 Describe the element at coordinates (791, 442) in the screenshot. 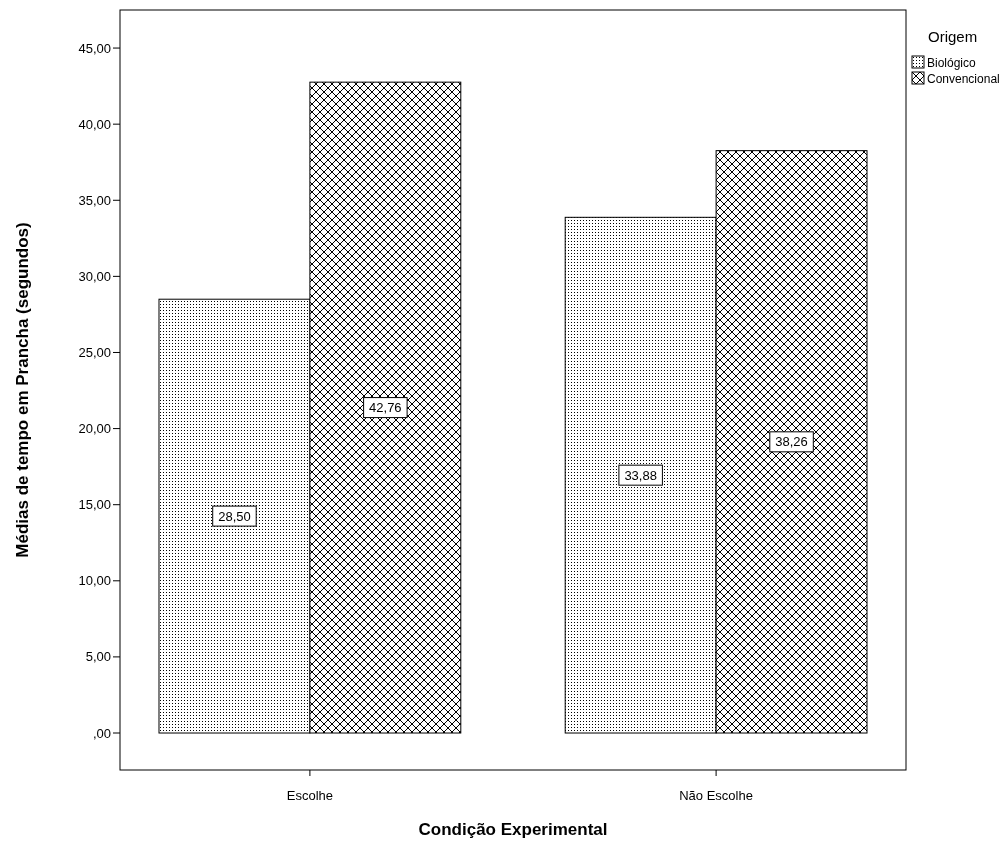

I see `data-label: 38,26` at that location.